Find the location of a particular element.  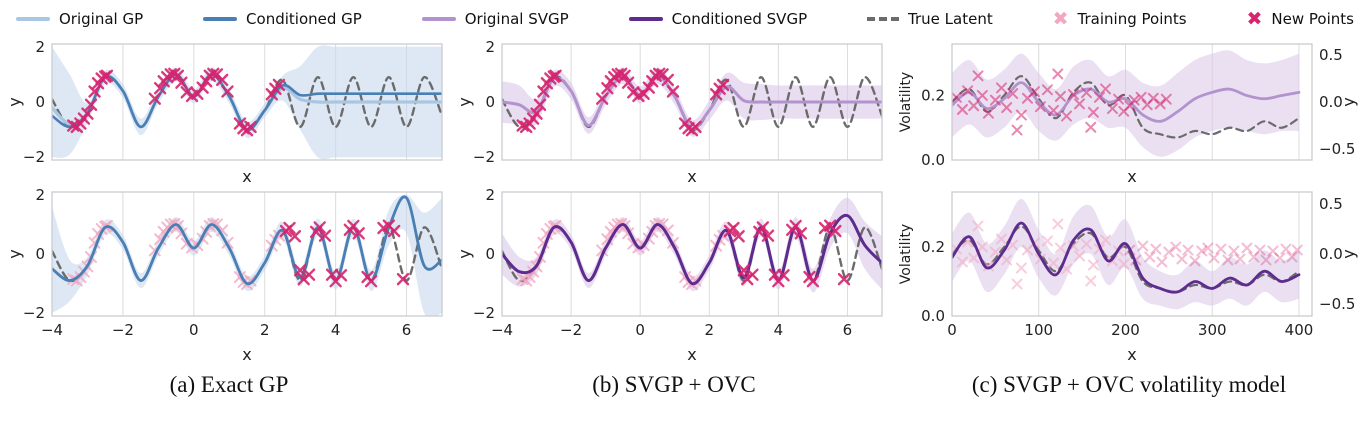

axis-text: y is located at coordinates (465, 101).